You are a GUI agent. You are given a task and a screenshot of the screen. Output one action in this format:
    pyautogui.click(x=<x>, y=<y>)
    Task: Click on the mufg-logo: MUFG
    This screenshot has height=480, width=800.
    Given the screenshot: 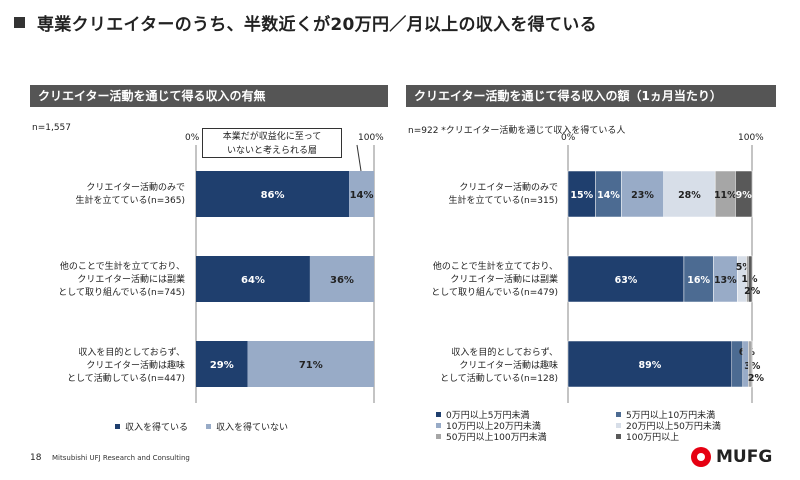 What is the action you would take?
    pyautogui.click(x=731, y=457)
    